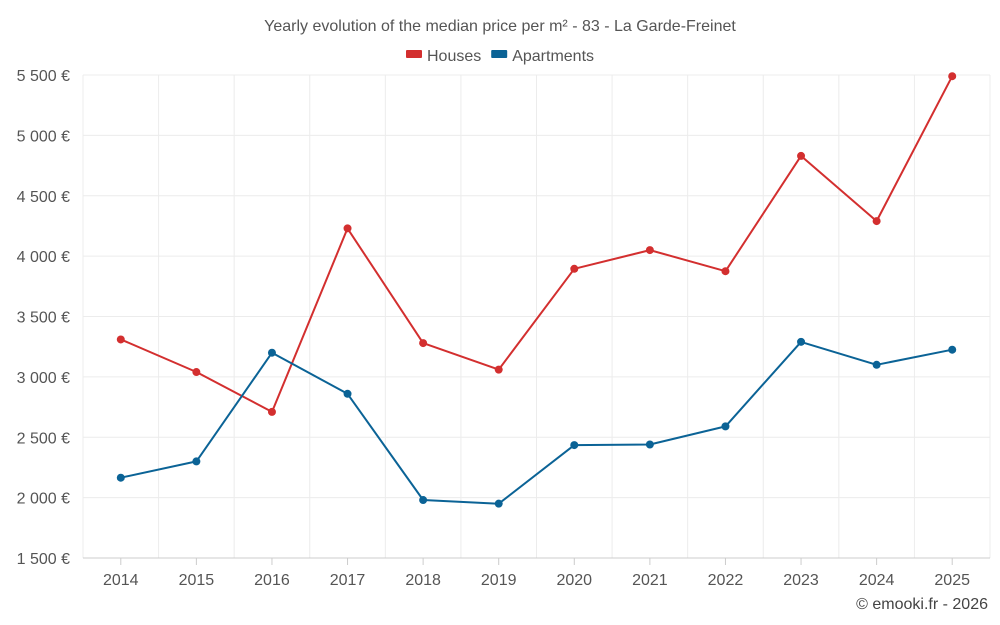 The width and height of the screenshot is (1000, 625). What do you see at coordinates (650, 580) in the screenshot?
I see `x-tick-label: 2021` at bounding box center [650, 580].